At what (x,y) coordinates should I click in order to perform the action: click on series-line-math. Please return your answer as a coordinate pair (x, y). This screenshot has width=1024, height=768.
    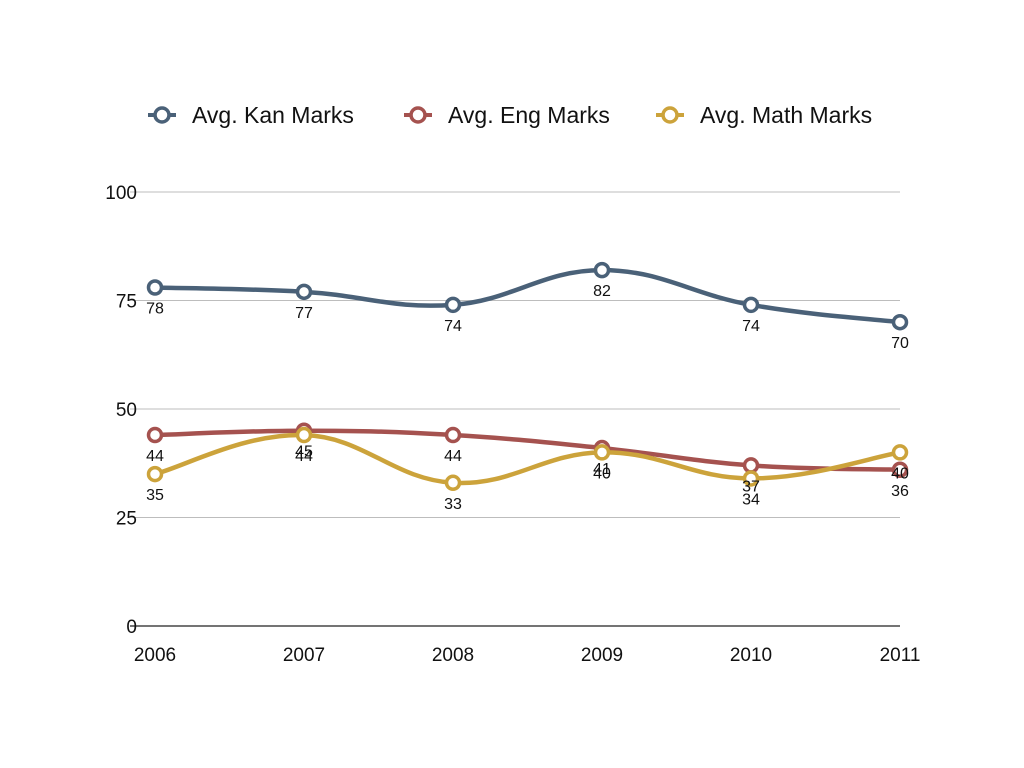
    Looking at the image, I should click on (527, 459).